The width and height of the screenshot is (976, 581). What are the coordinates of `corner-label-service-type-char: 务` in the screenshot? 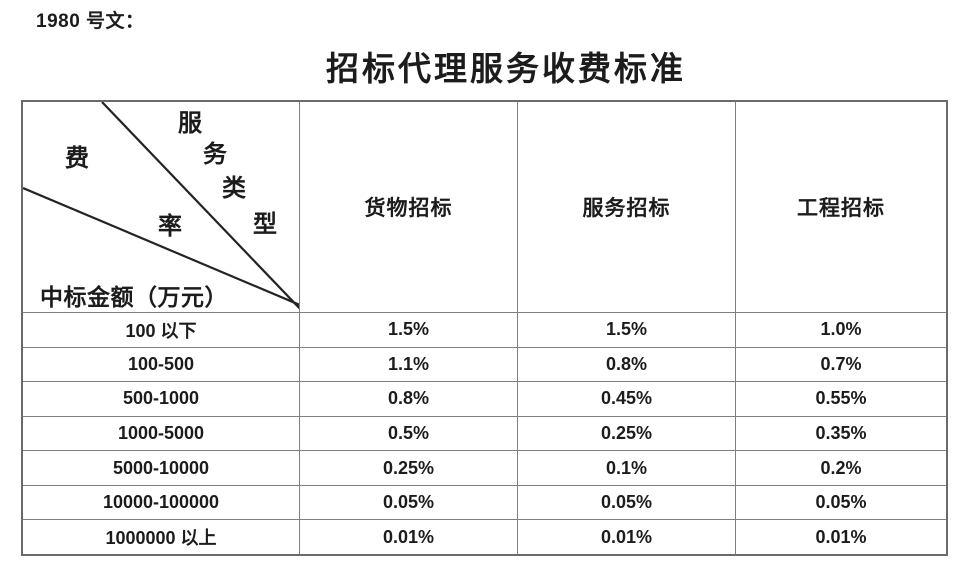 It's located at (215, 155).